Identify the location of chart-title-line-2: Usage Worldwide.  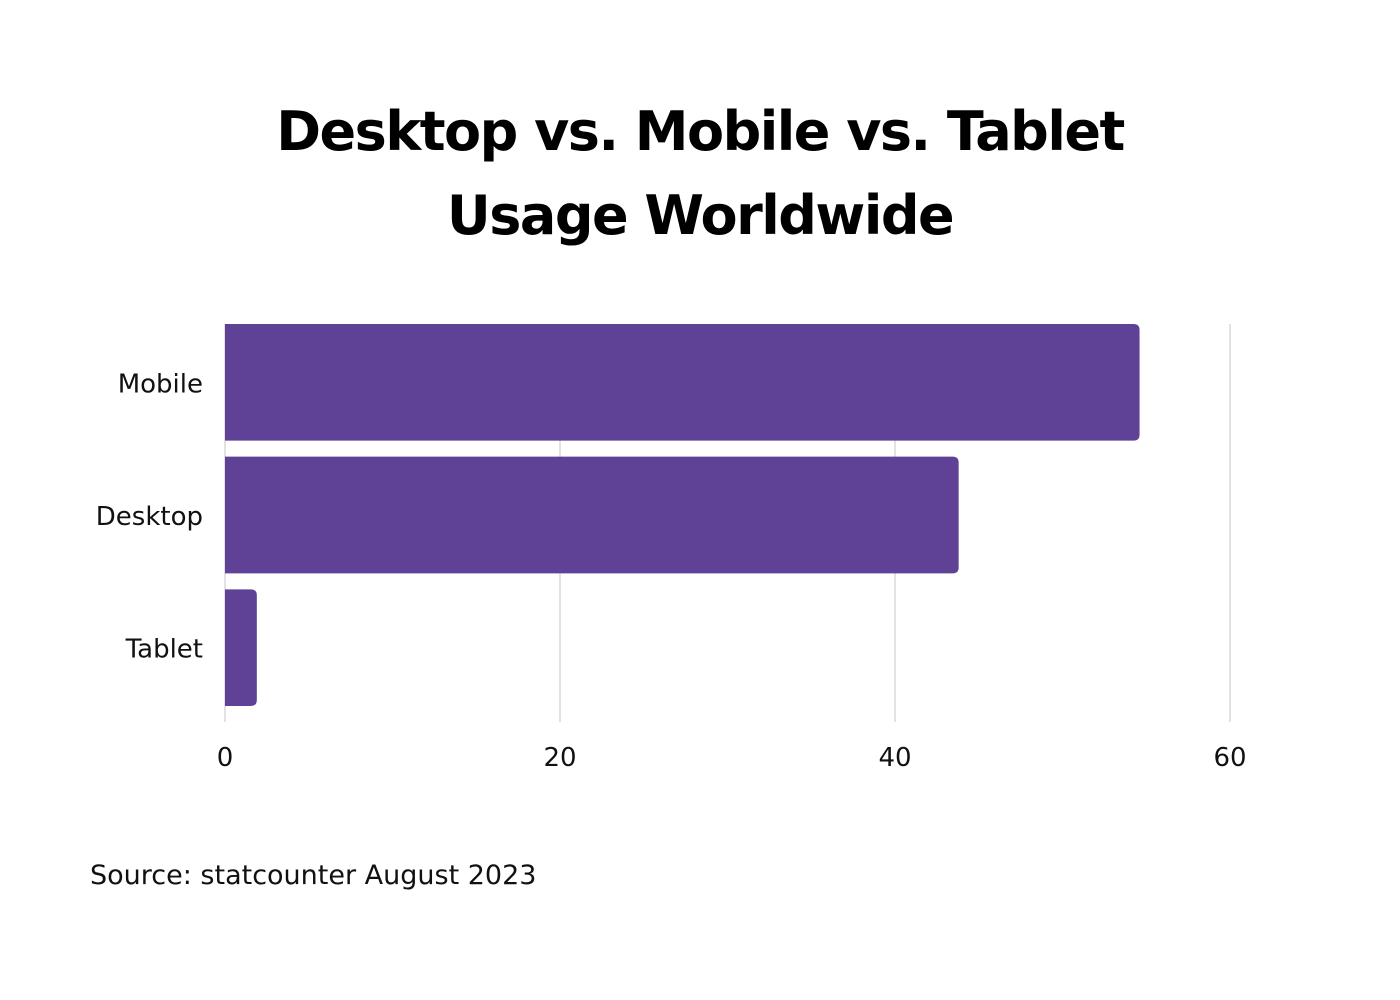
(700, 215).